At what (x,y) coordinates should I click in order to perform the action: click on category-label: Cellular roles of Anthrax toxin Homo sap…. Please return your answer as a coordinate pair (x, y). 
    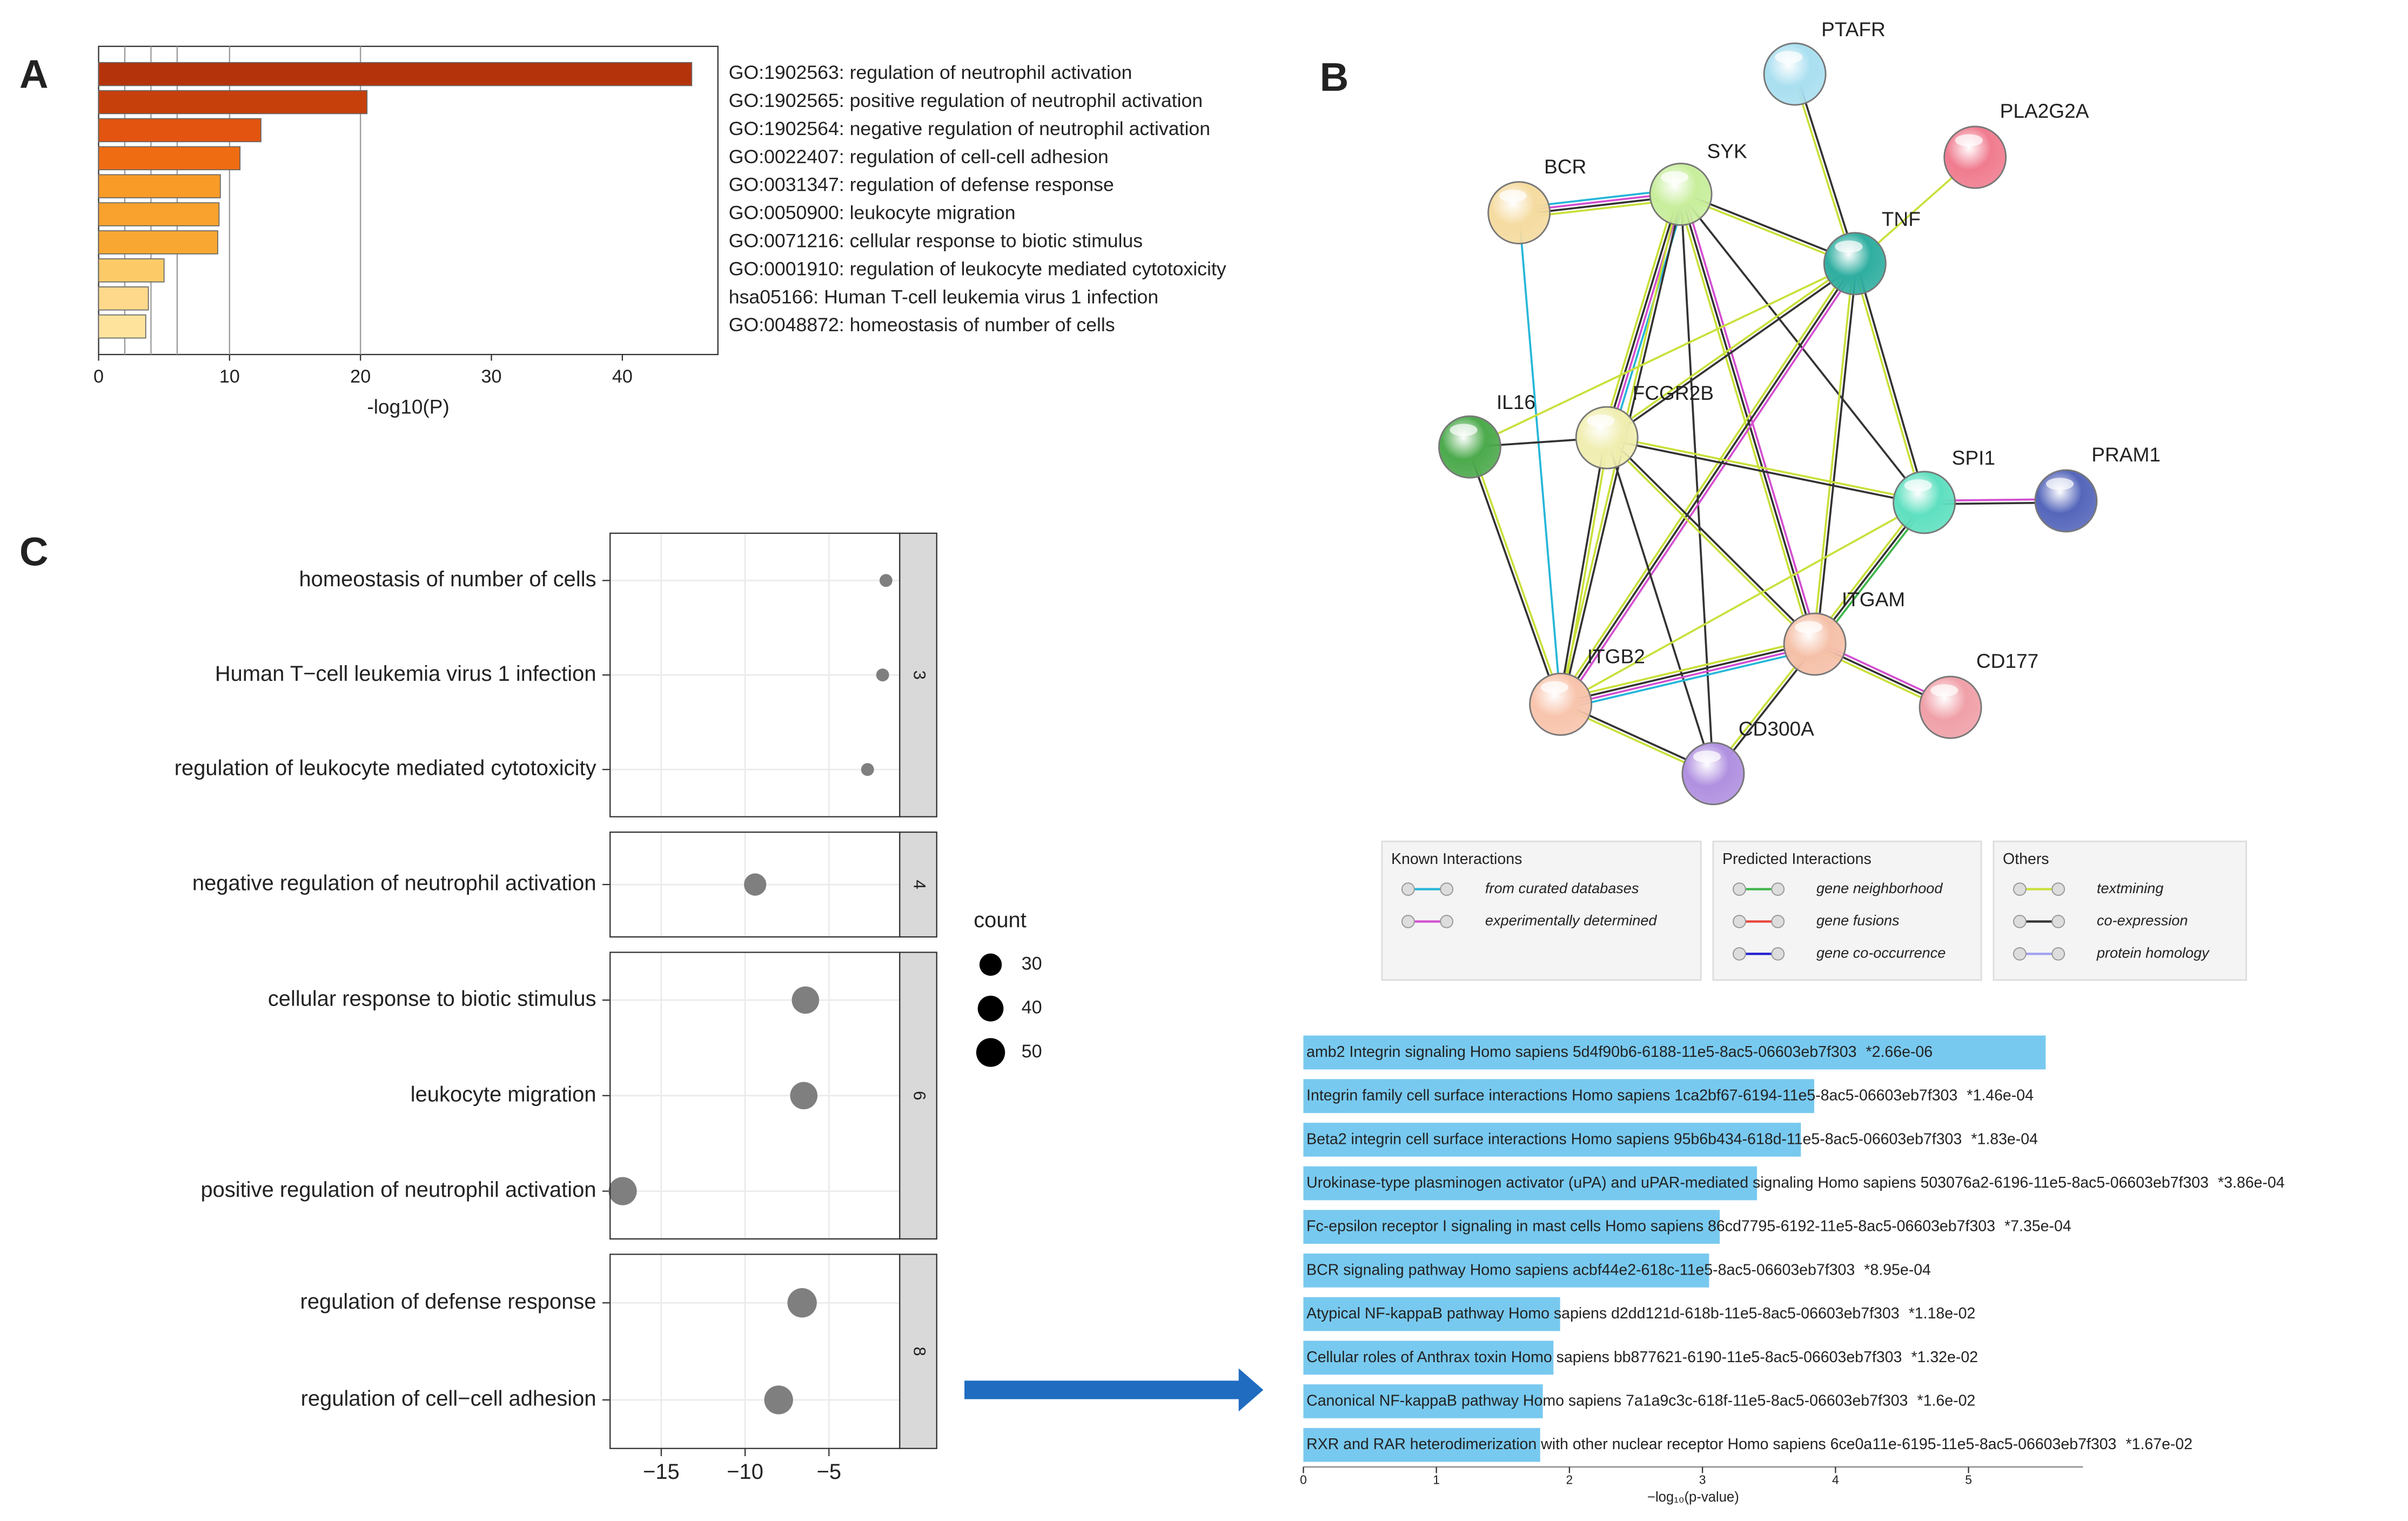
    Looking at the image, I should click on (1604, 1356).